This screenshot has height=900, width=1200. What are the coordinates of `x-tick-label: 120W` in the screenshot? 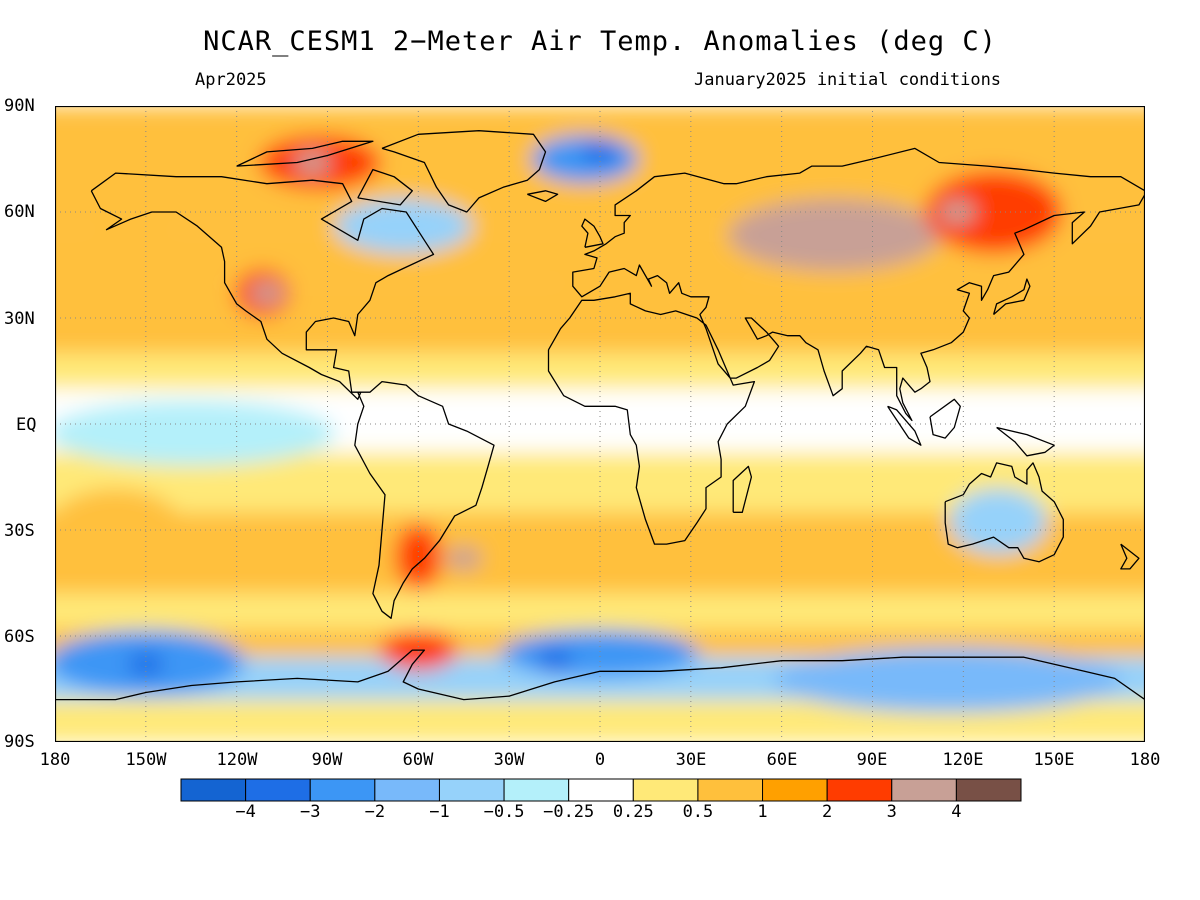 It's located at (237, 760).